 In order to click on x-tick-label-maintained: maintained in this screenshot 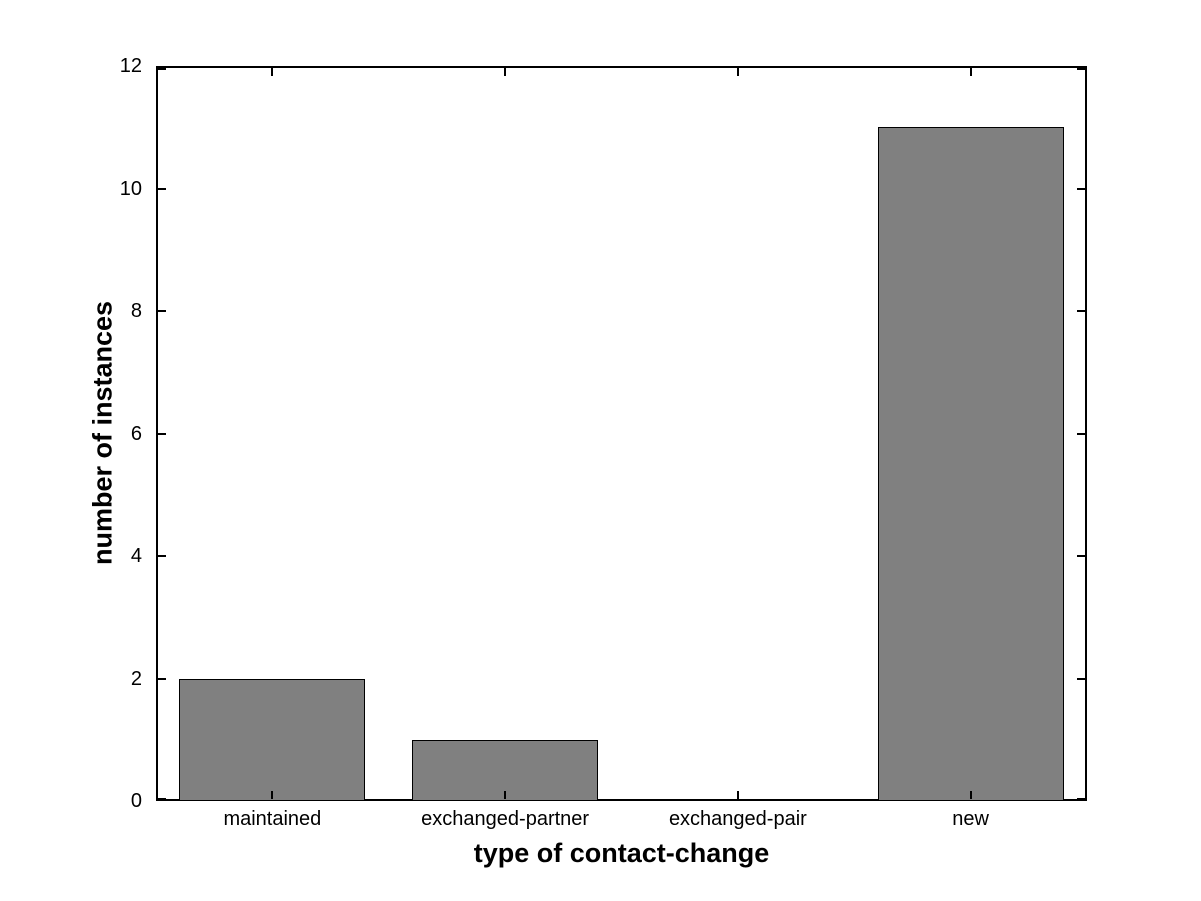, I will do `click(272, 819)`.